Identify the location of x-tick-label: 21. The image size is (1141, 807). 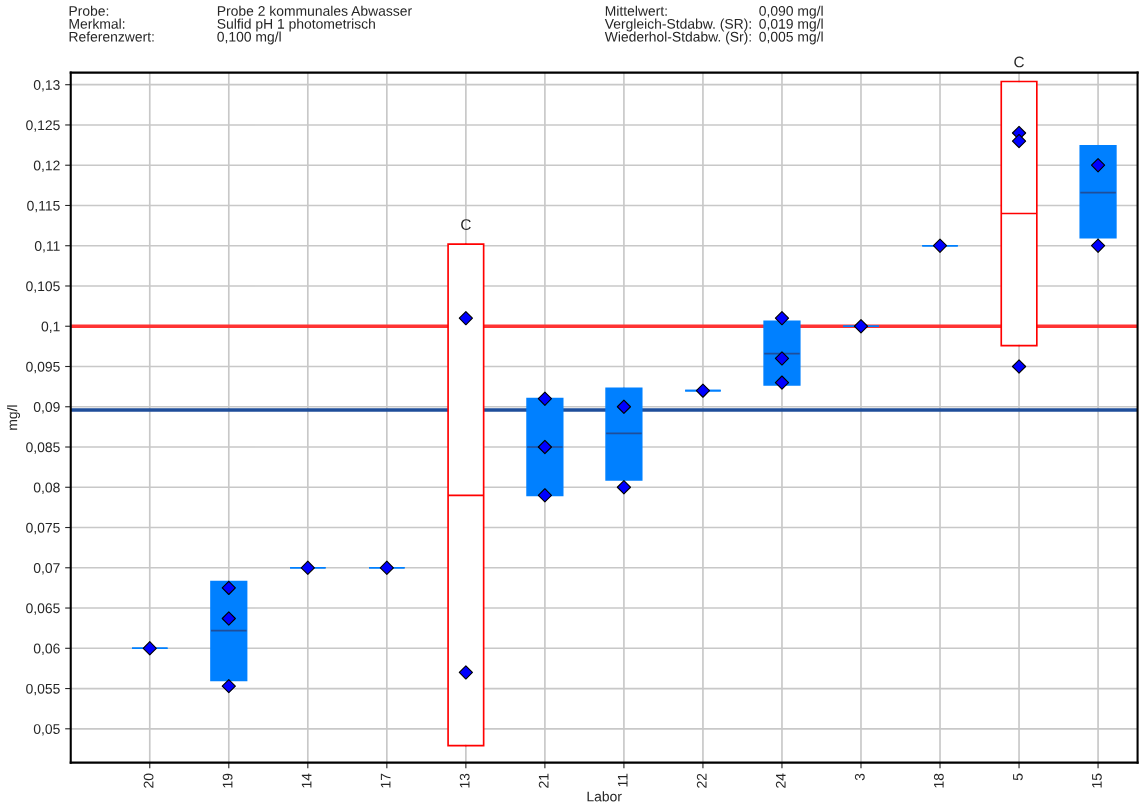
(543, 780).